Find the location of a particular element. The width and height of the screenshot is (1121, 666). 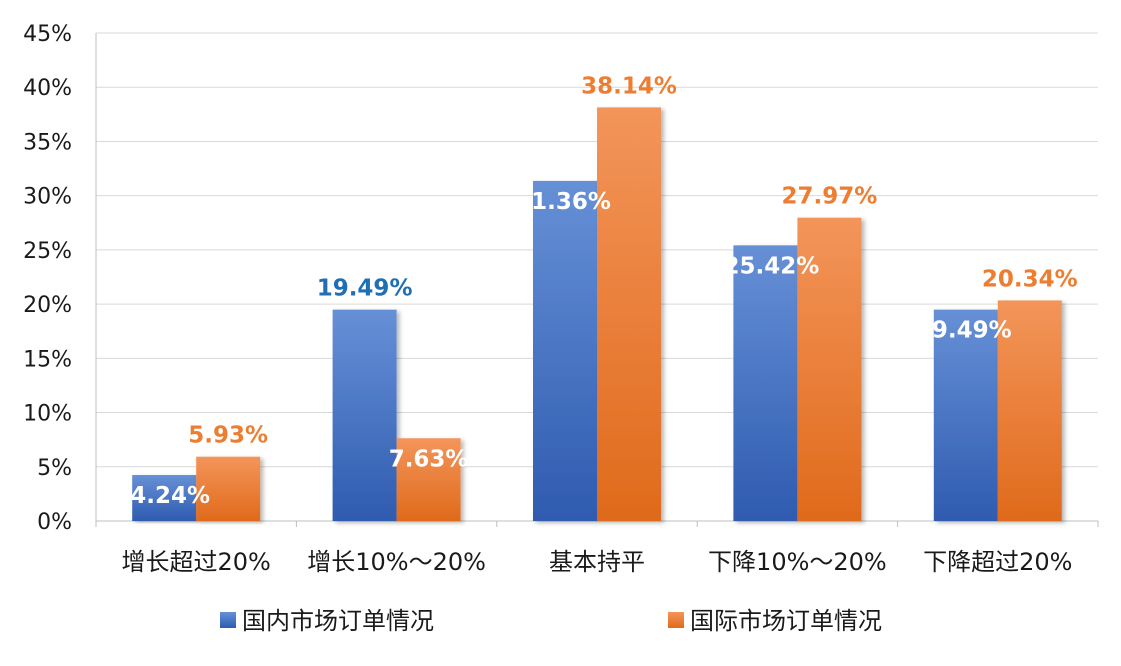

x-category-label: 增长10%～20% is located at coordinates (396, 562).